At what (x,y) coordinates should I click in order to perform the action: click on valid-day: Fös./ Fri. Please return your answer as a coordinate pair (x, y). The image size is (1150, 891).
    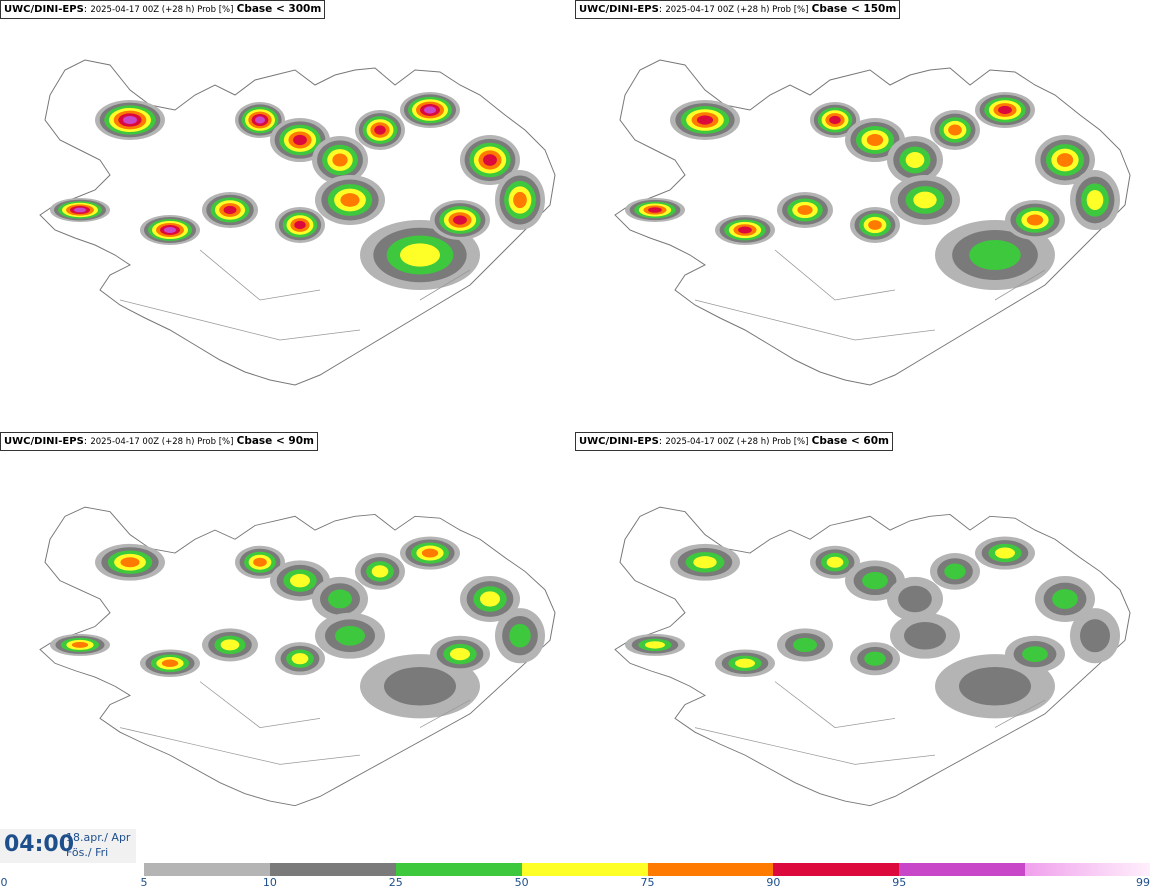
    Looking at the image, I should click on (87, 852).